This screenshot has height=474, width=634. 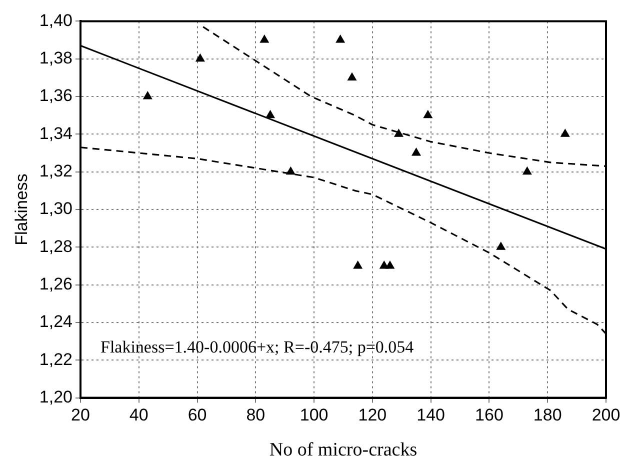 I want to click on x-tick-label: 80, so click(x=256, y=415).